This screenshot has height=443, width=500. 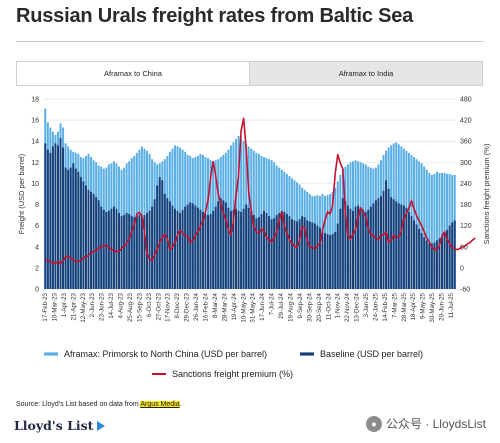 I want to click on x-tick-label: 17-Feb-23, so click(x=45, y=306).